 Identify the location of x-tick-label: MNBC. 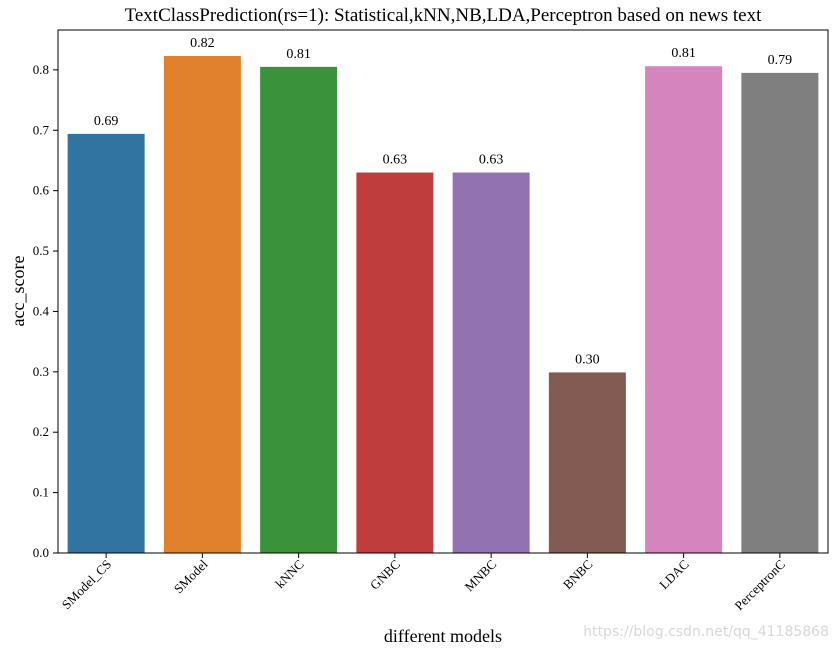
(481, 576).